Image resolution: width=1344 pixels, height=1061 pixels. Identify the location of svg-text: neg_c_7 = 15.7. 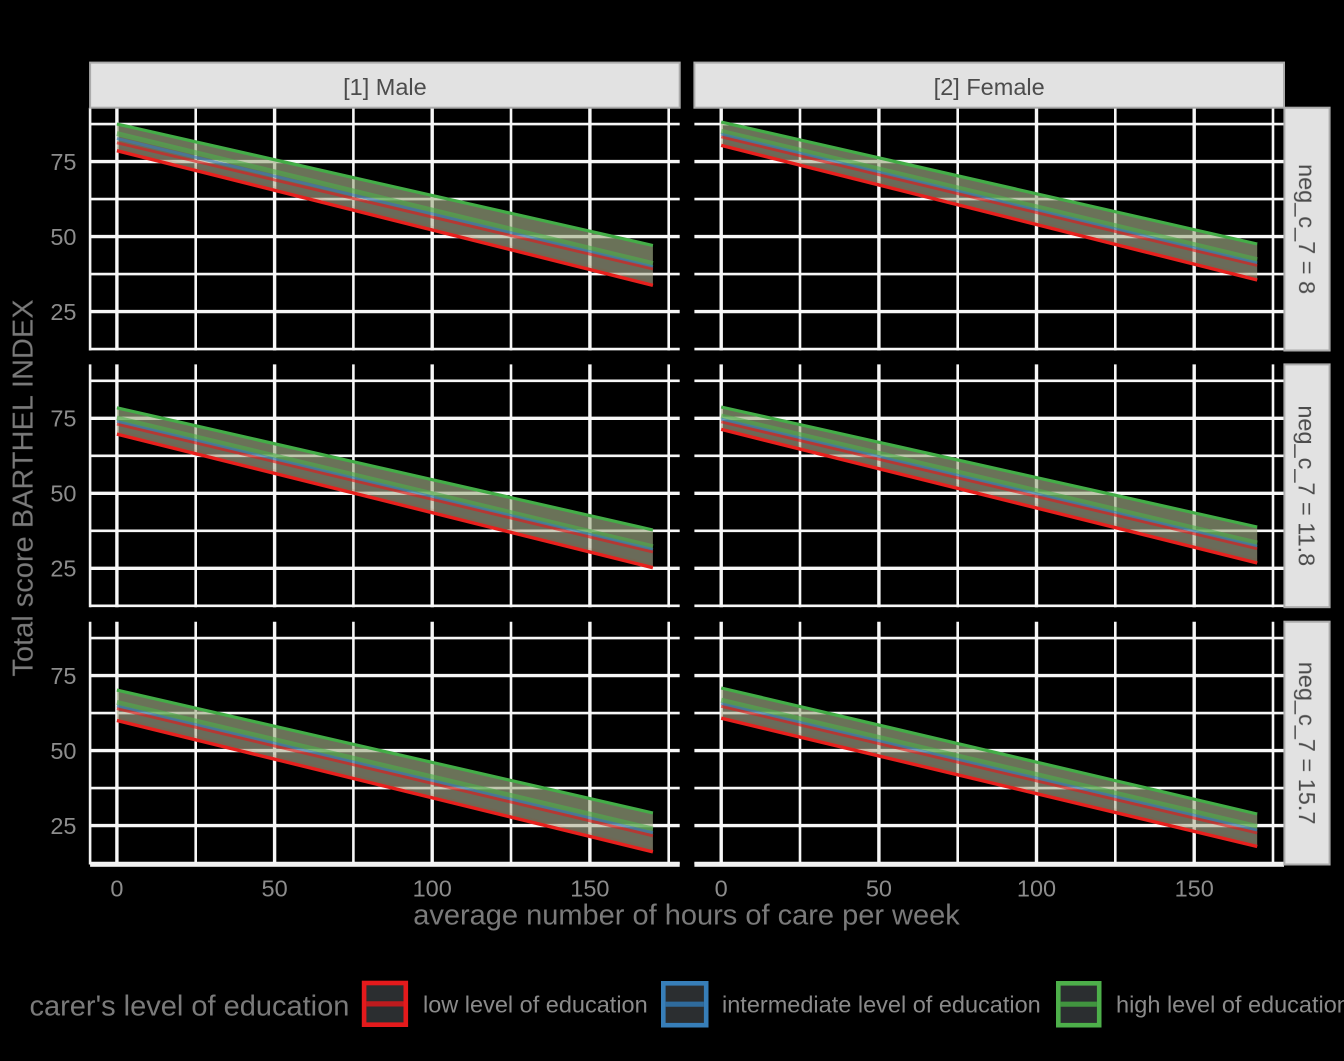
(1307, 743).